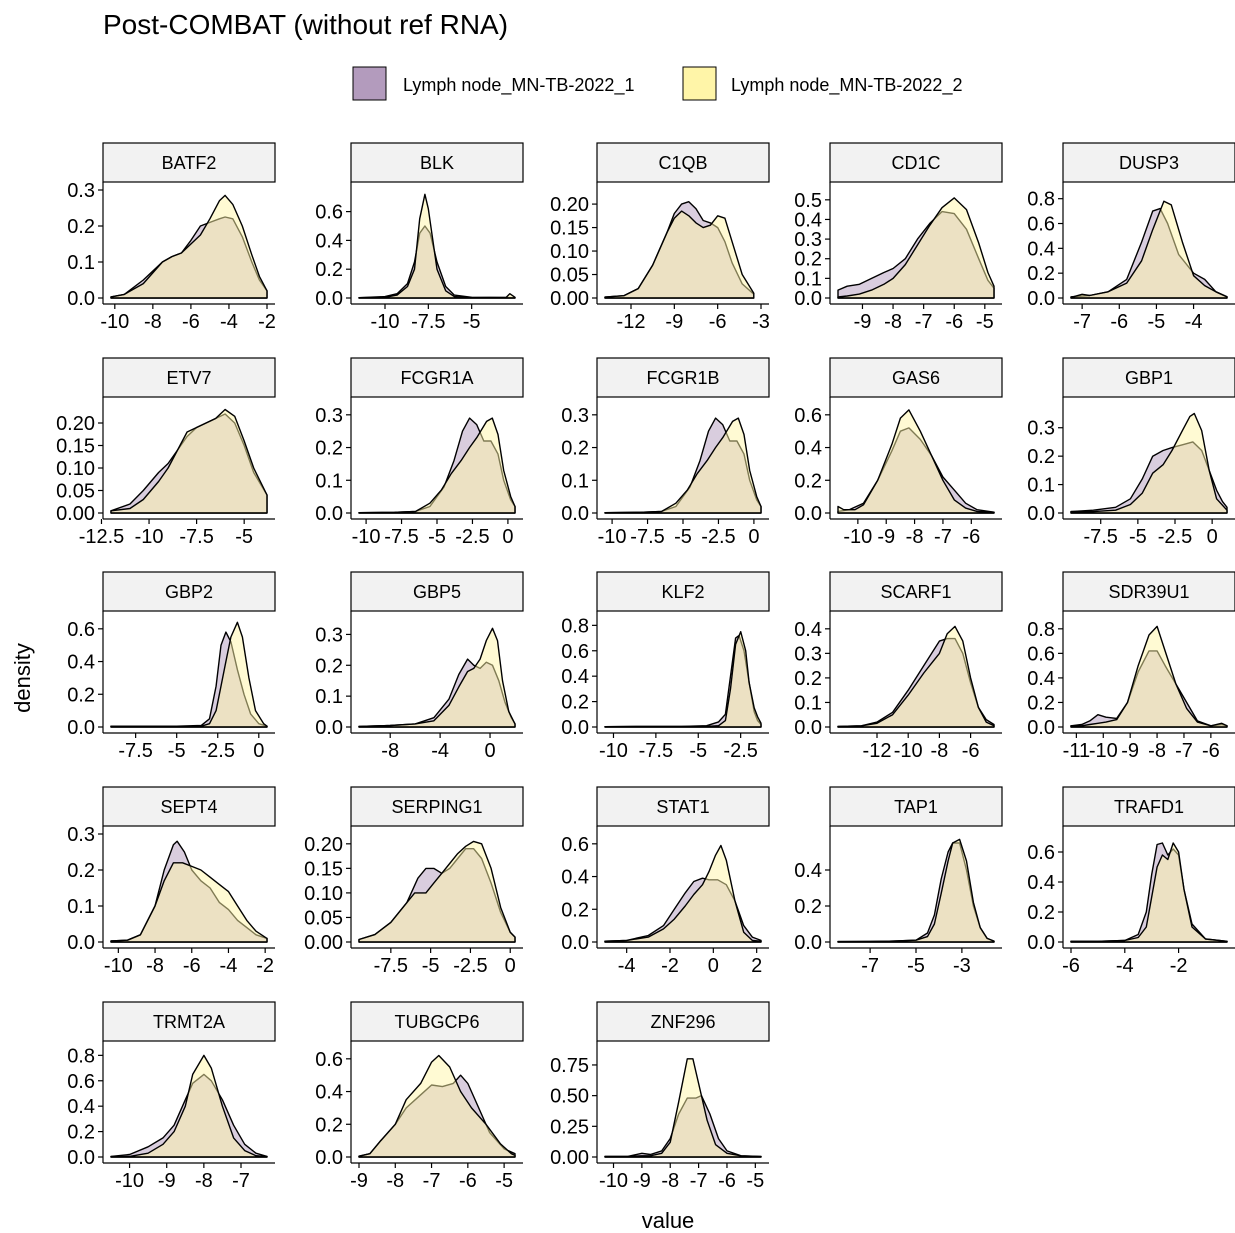 The image size is (1235, 1233). Describe the element at coordinates (305, 24) in the screenshot. I see `chart-title: Post-COMBAT (without ref RNA)` at that location.